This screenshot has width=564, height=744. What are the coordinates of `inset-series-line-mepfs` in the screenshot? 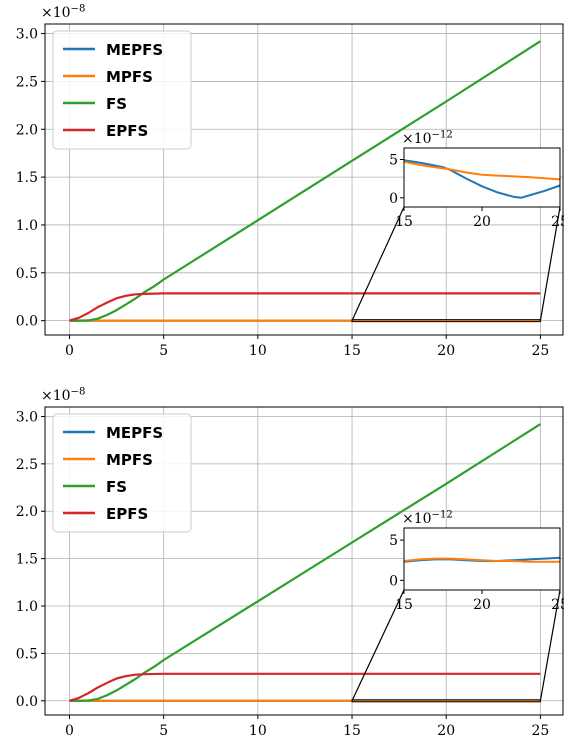 It's located at (482, 179).